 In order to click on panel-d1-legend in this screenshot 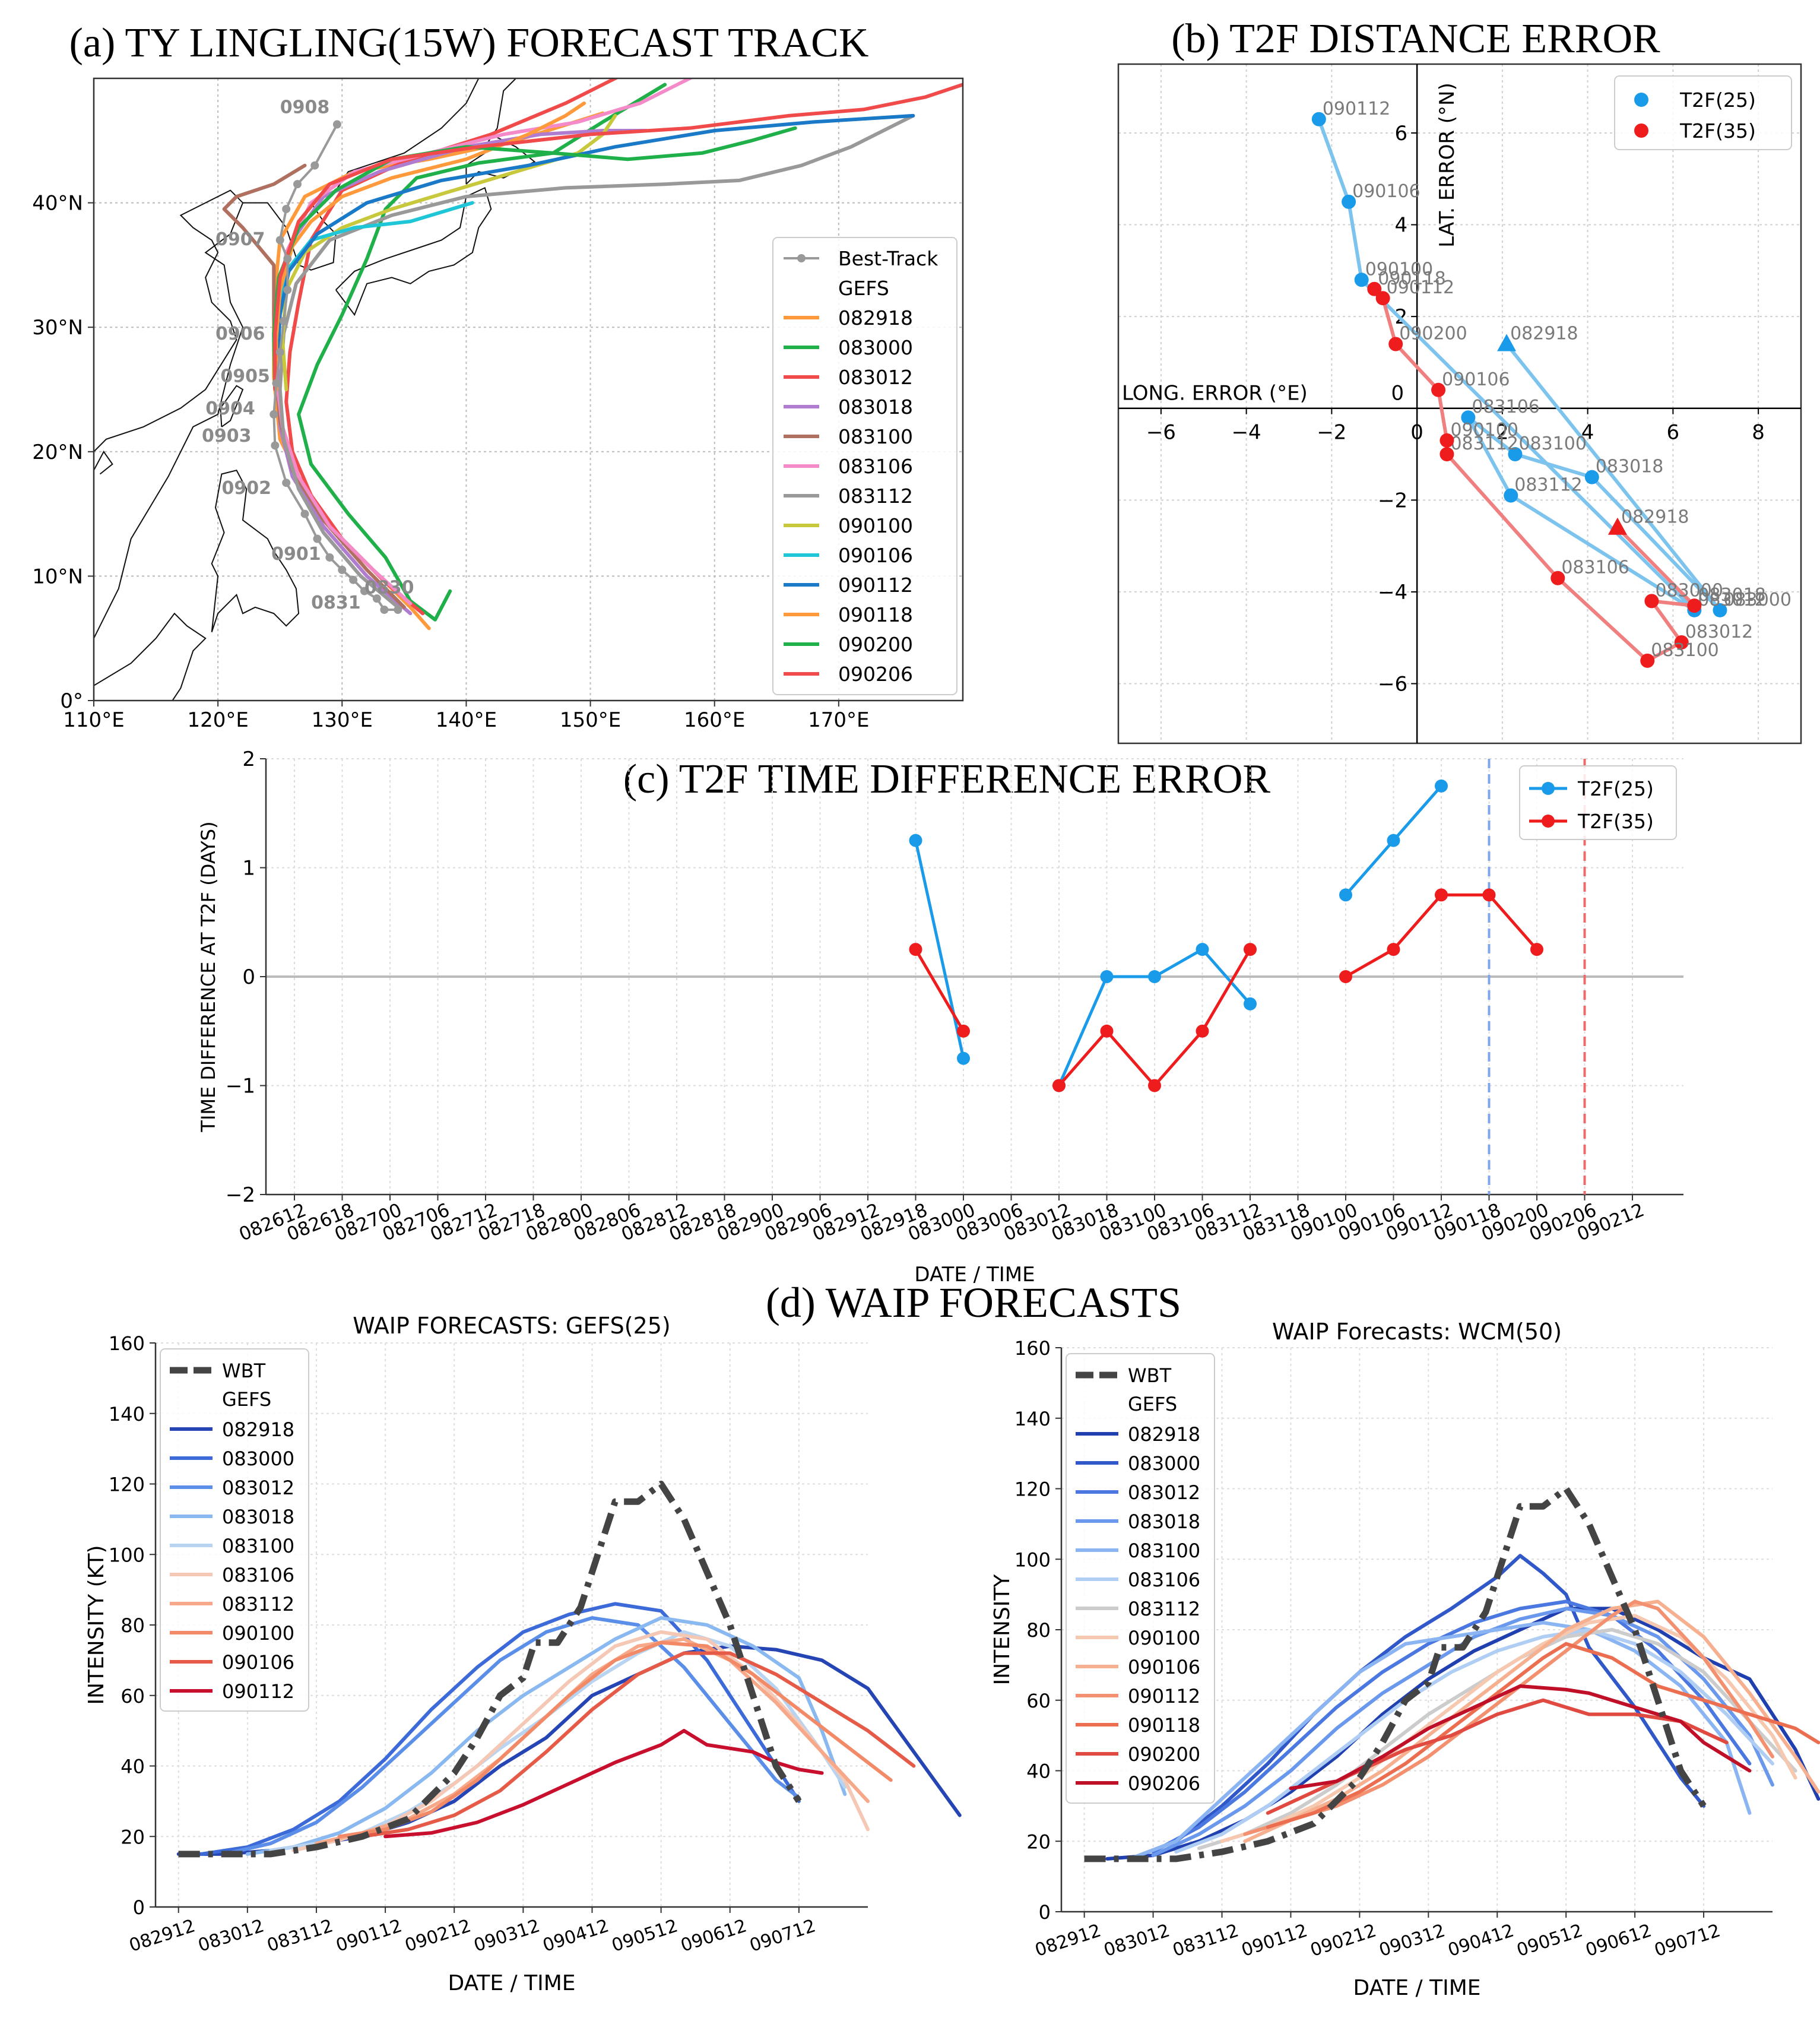, I will do `click(234, 1530)`.